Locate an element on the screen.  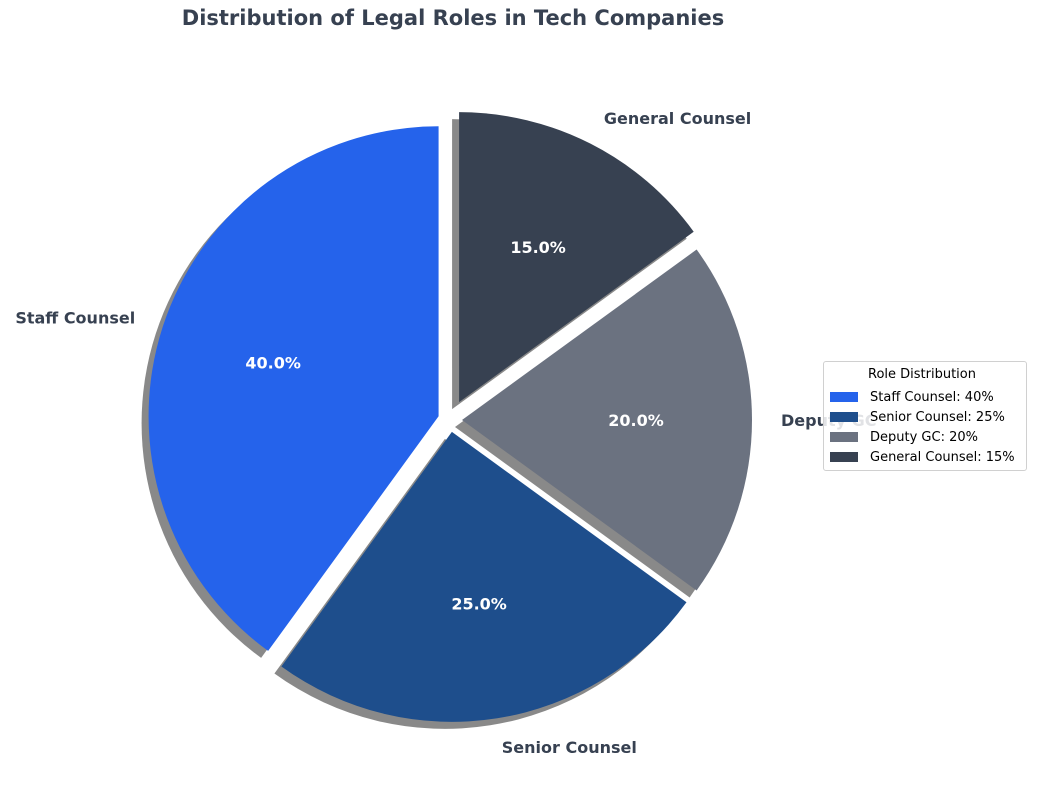
percent-label-staff-counsel: 40.0% is located at coordinates (273, 363).